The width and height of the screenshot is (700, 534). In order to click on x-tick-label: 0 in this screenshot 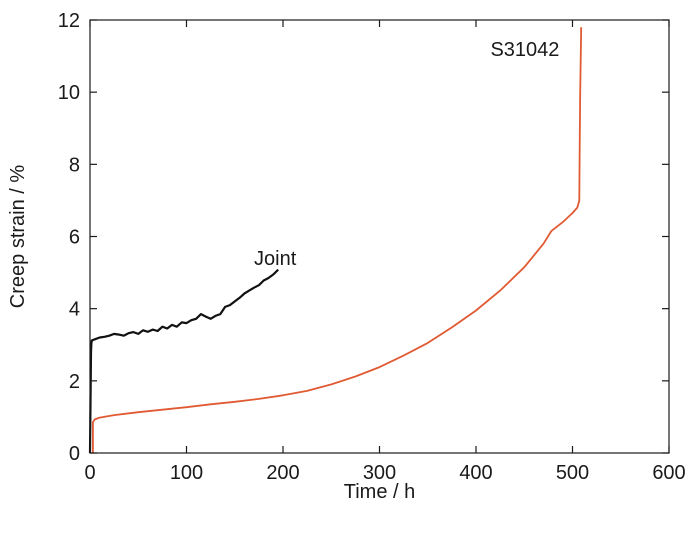, I will do `click(89, 473)`.